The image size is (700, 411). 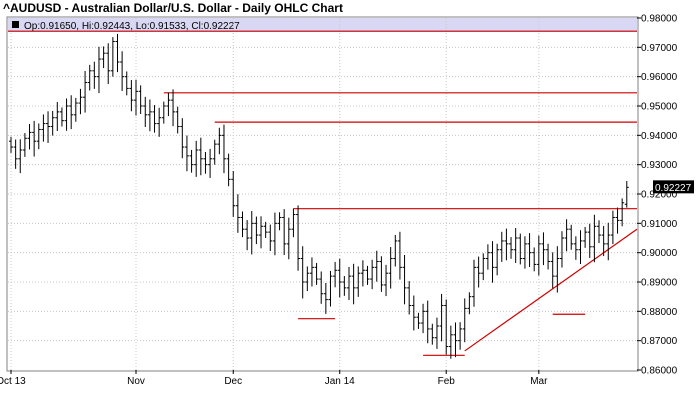 I want to click on last-price-label-bg, so click(x=673, y=187).